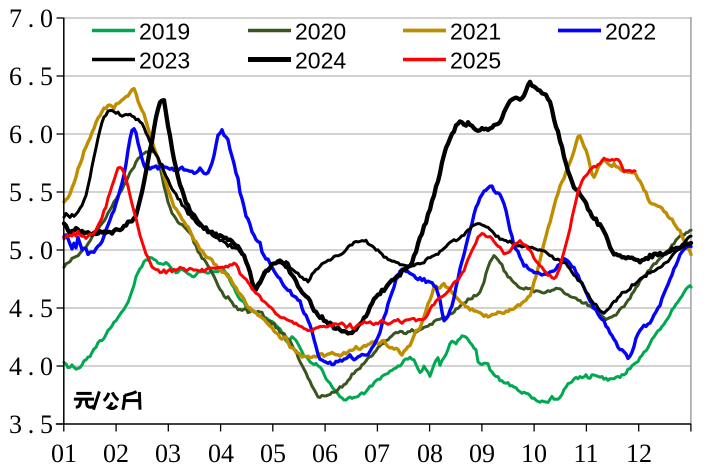 The height and width of the screenshot is (473, 709). Describe the element at coordinates (320, 61) in the screenshot. I see `svg-text: 2024` at that location.